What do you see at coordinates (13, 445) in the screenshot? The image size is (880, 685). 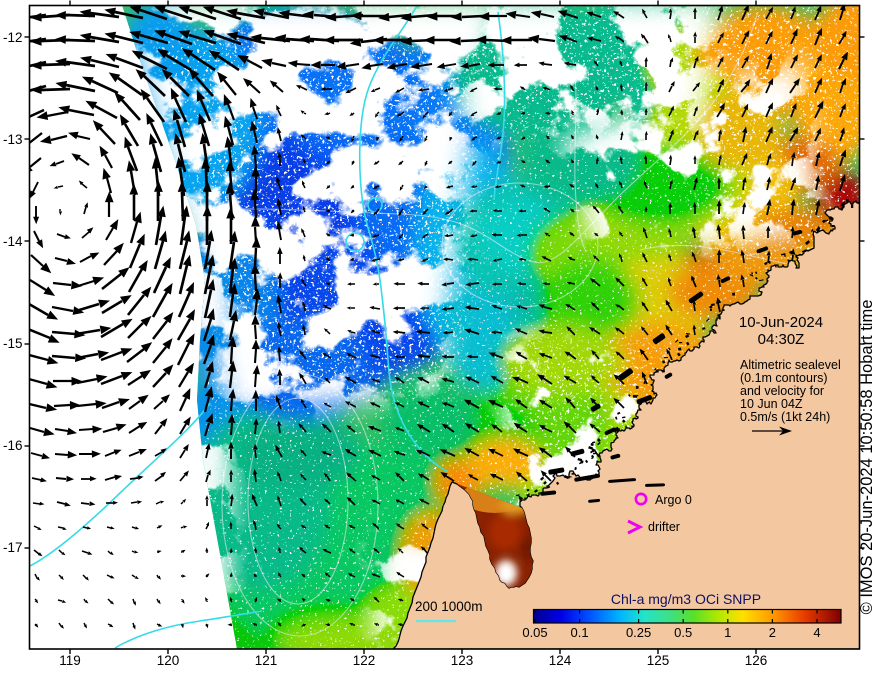 I see `svg-text: -16` at bounding box center [13, 445].